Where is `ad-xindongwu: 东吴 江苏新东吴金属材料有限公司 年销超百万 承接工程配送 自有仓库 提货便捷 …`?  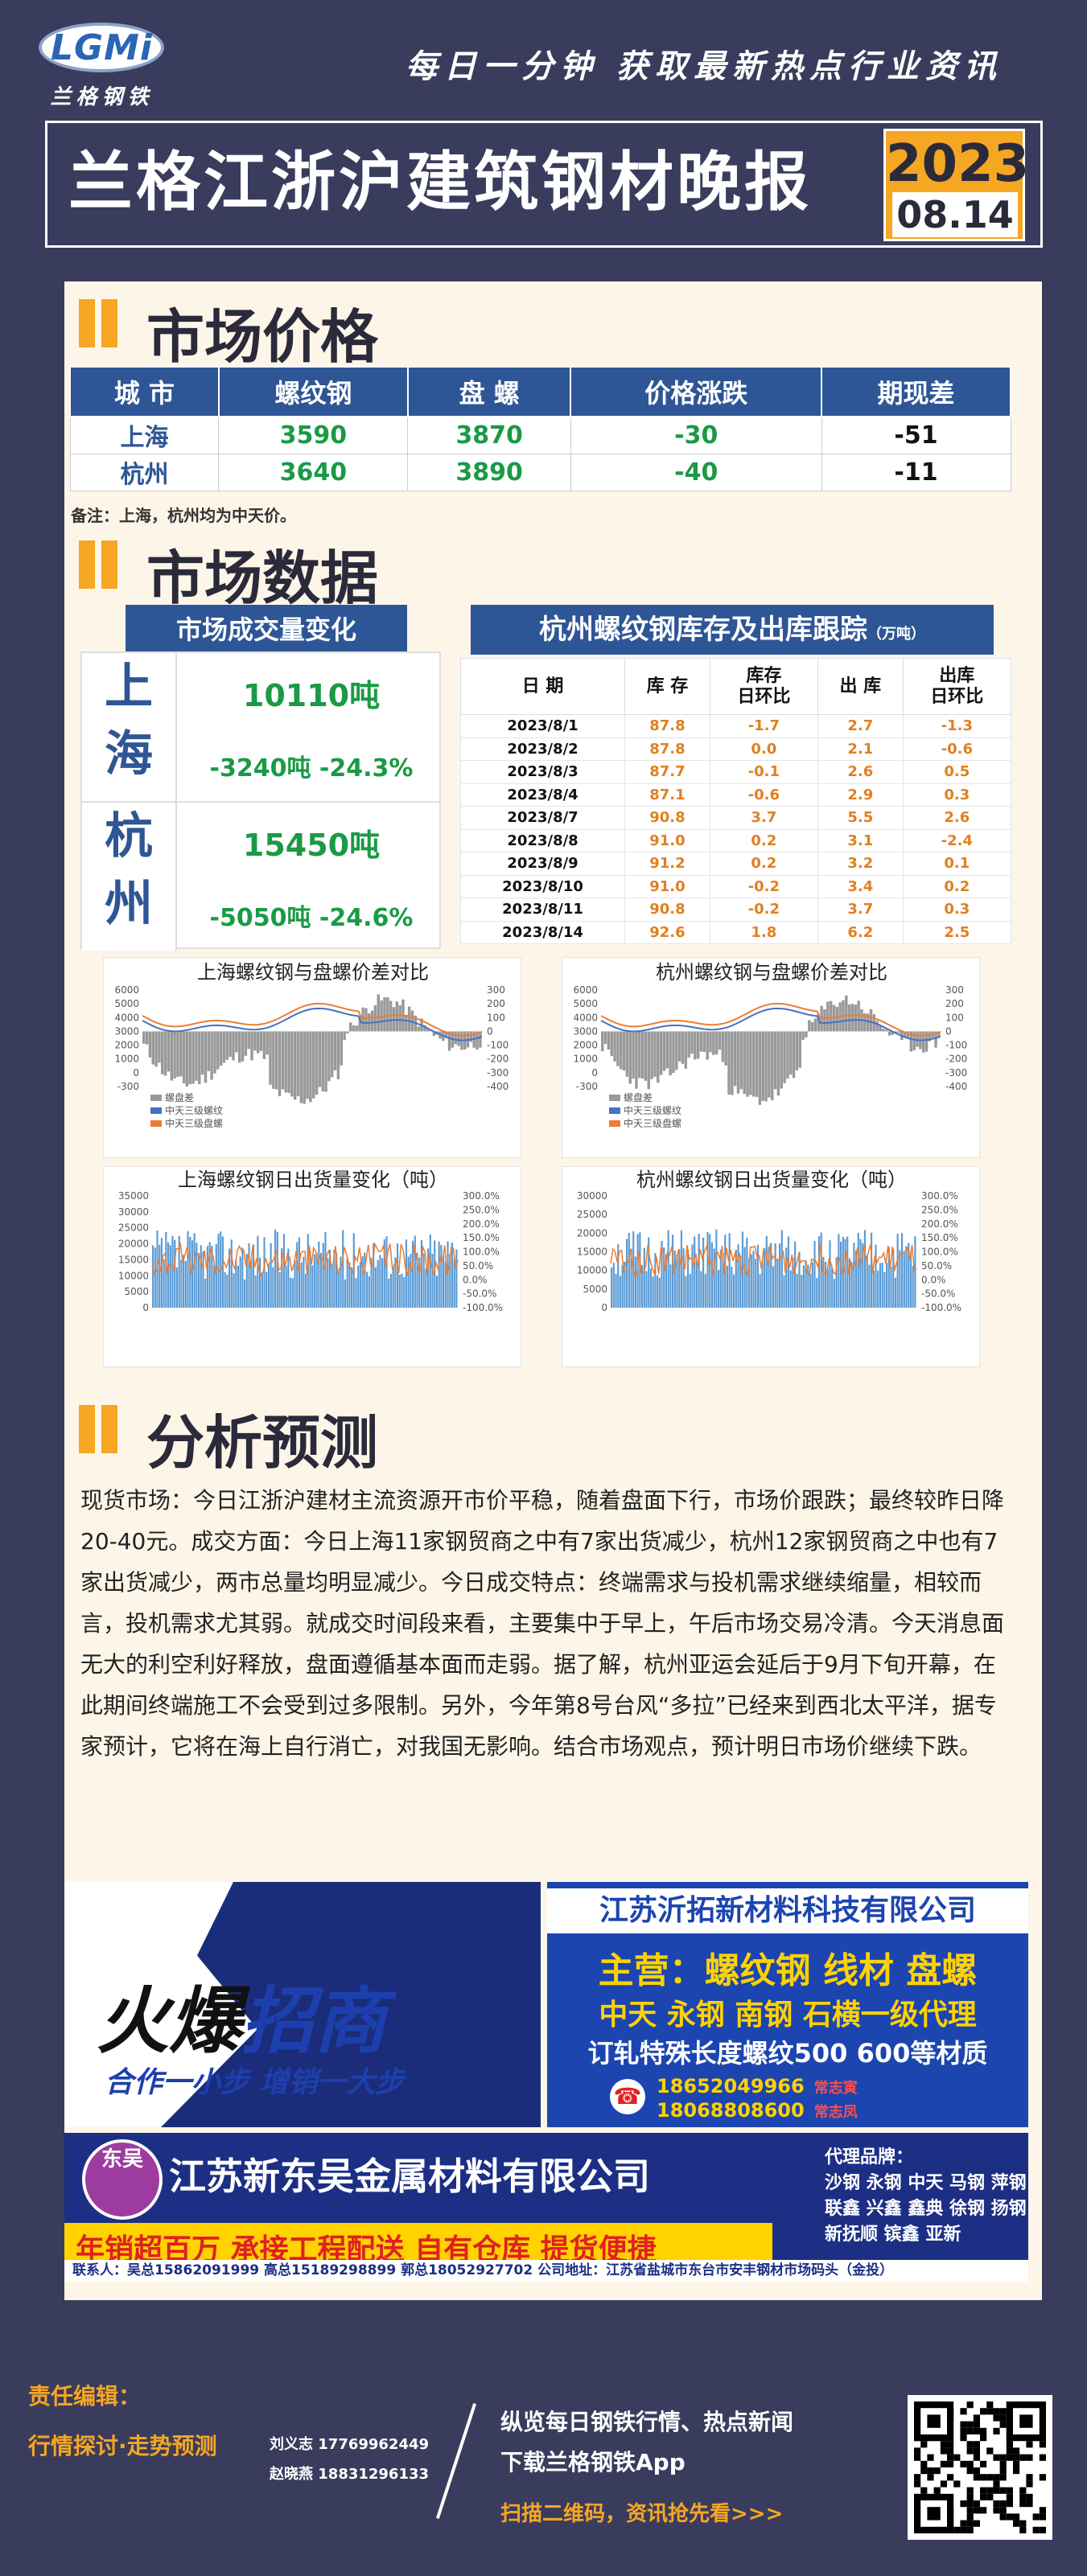
ad-xindongwu: 东吴 江苏新东吴金属材料有限公司 年销超百万 承接工程配送 自有仓库 提货便捷 … is located at coordinates (546, 2207).